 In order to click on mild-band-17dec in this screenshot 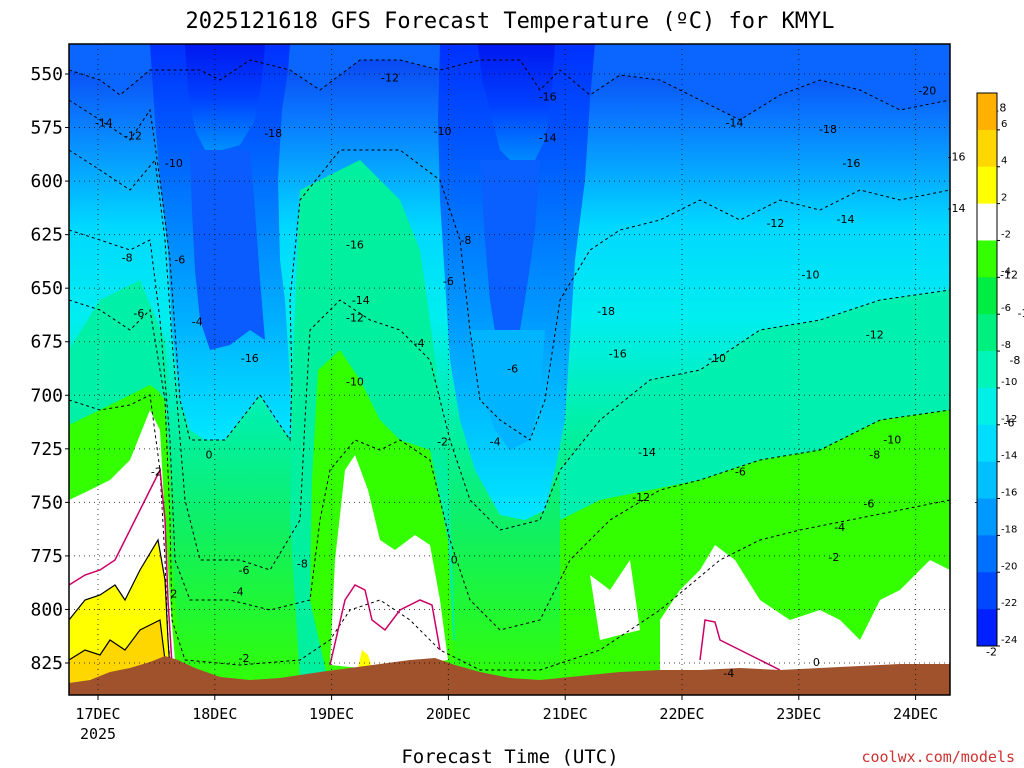, I will do `click(119, 352)`.